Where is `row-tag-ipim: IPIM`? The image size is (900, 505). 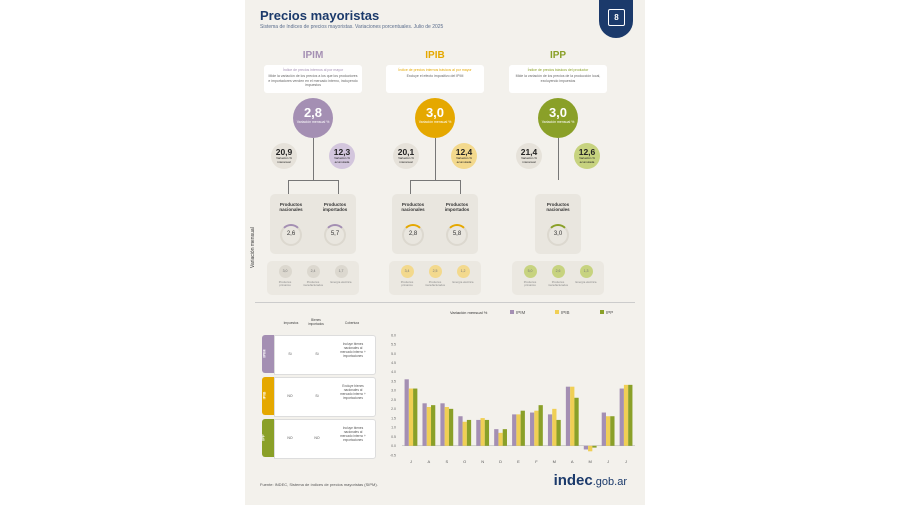 row-tag-ipim: IPIM is located at coordinates (268, 354).